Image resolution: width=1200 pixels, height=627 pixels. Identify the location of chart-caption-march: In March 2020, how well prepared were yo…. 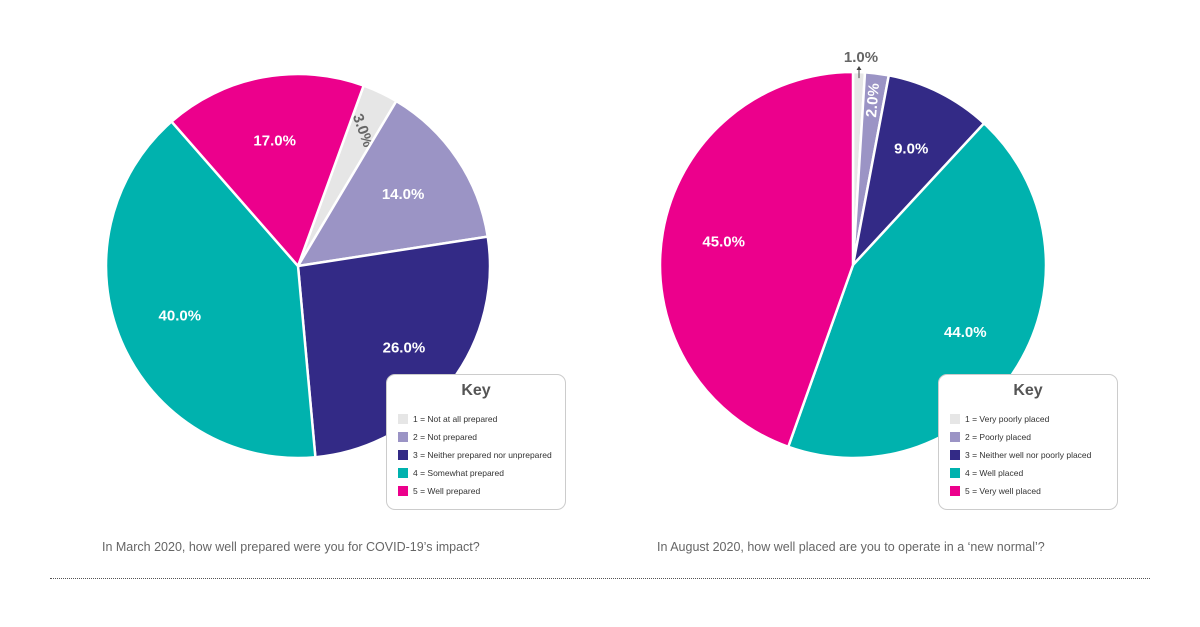
(291, 547).